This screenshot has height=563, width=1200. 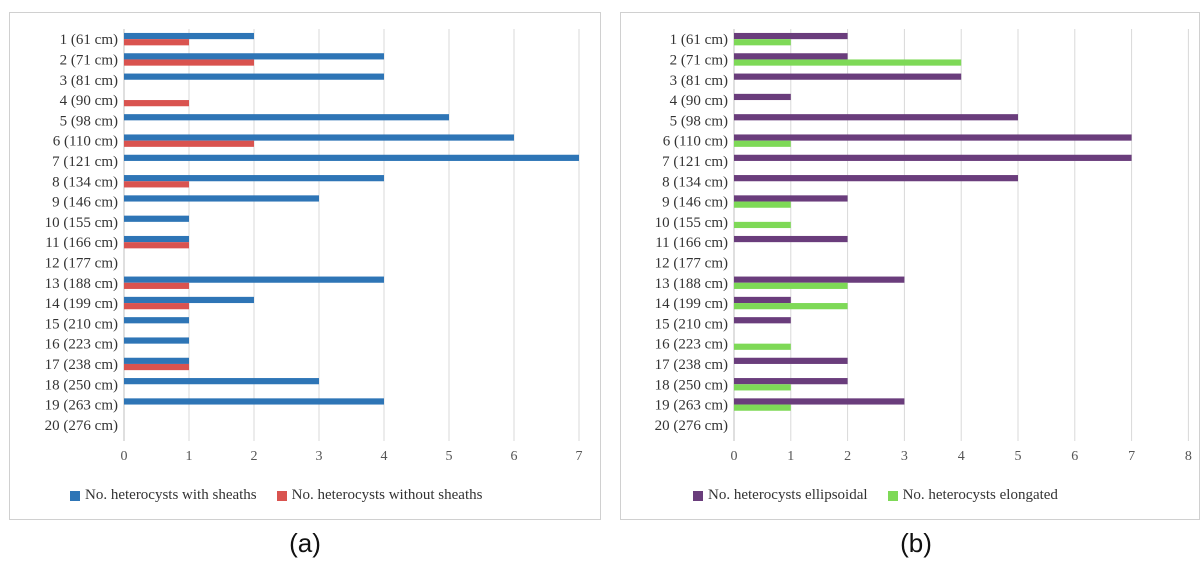 What do you see at coordinates (171, 495) in the screenshot?
I see `legend-label-series-1: No. heterocysts with sheaths` at bounding box center [171, 495].